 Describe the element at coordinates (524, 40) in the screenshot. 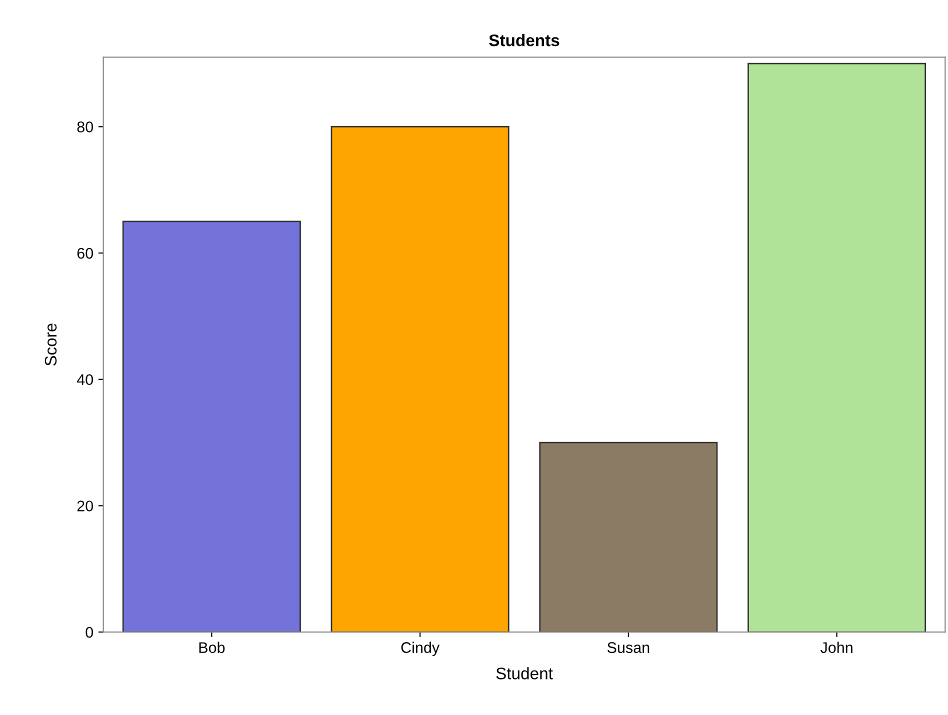

I see `chart-title: Students` at that location.